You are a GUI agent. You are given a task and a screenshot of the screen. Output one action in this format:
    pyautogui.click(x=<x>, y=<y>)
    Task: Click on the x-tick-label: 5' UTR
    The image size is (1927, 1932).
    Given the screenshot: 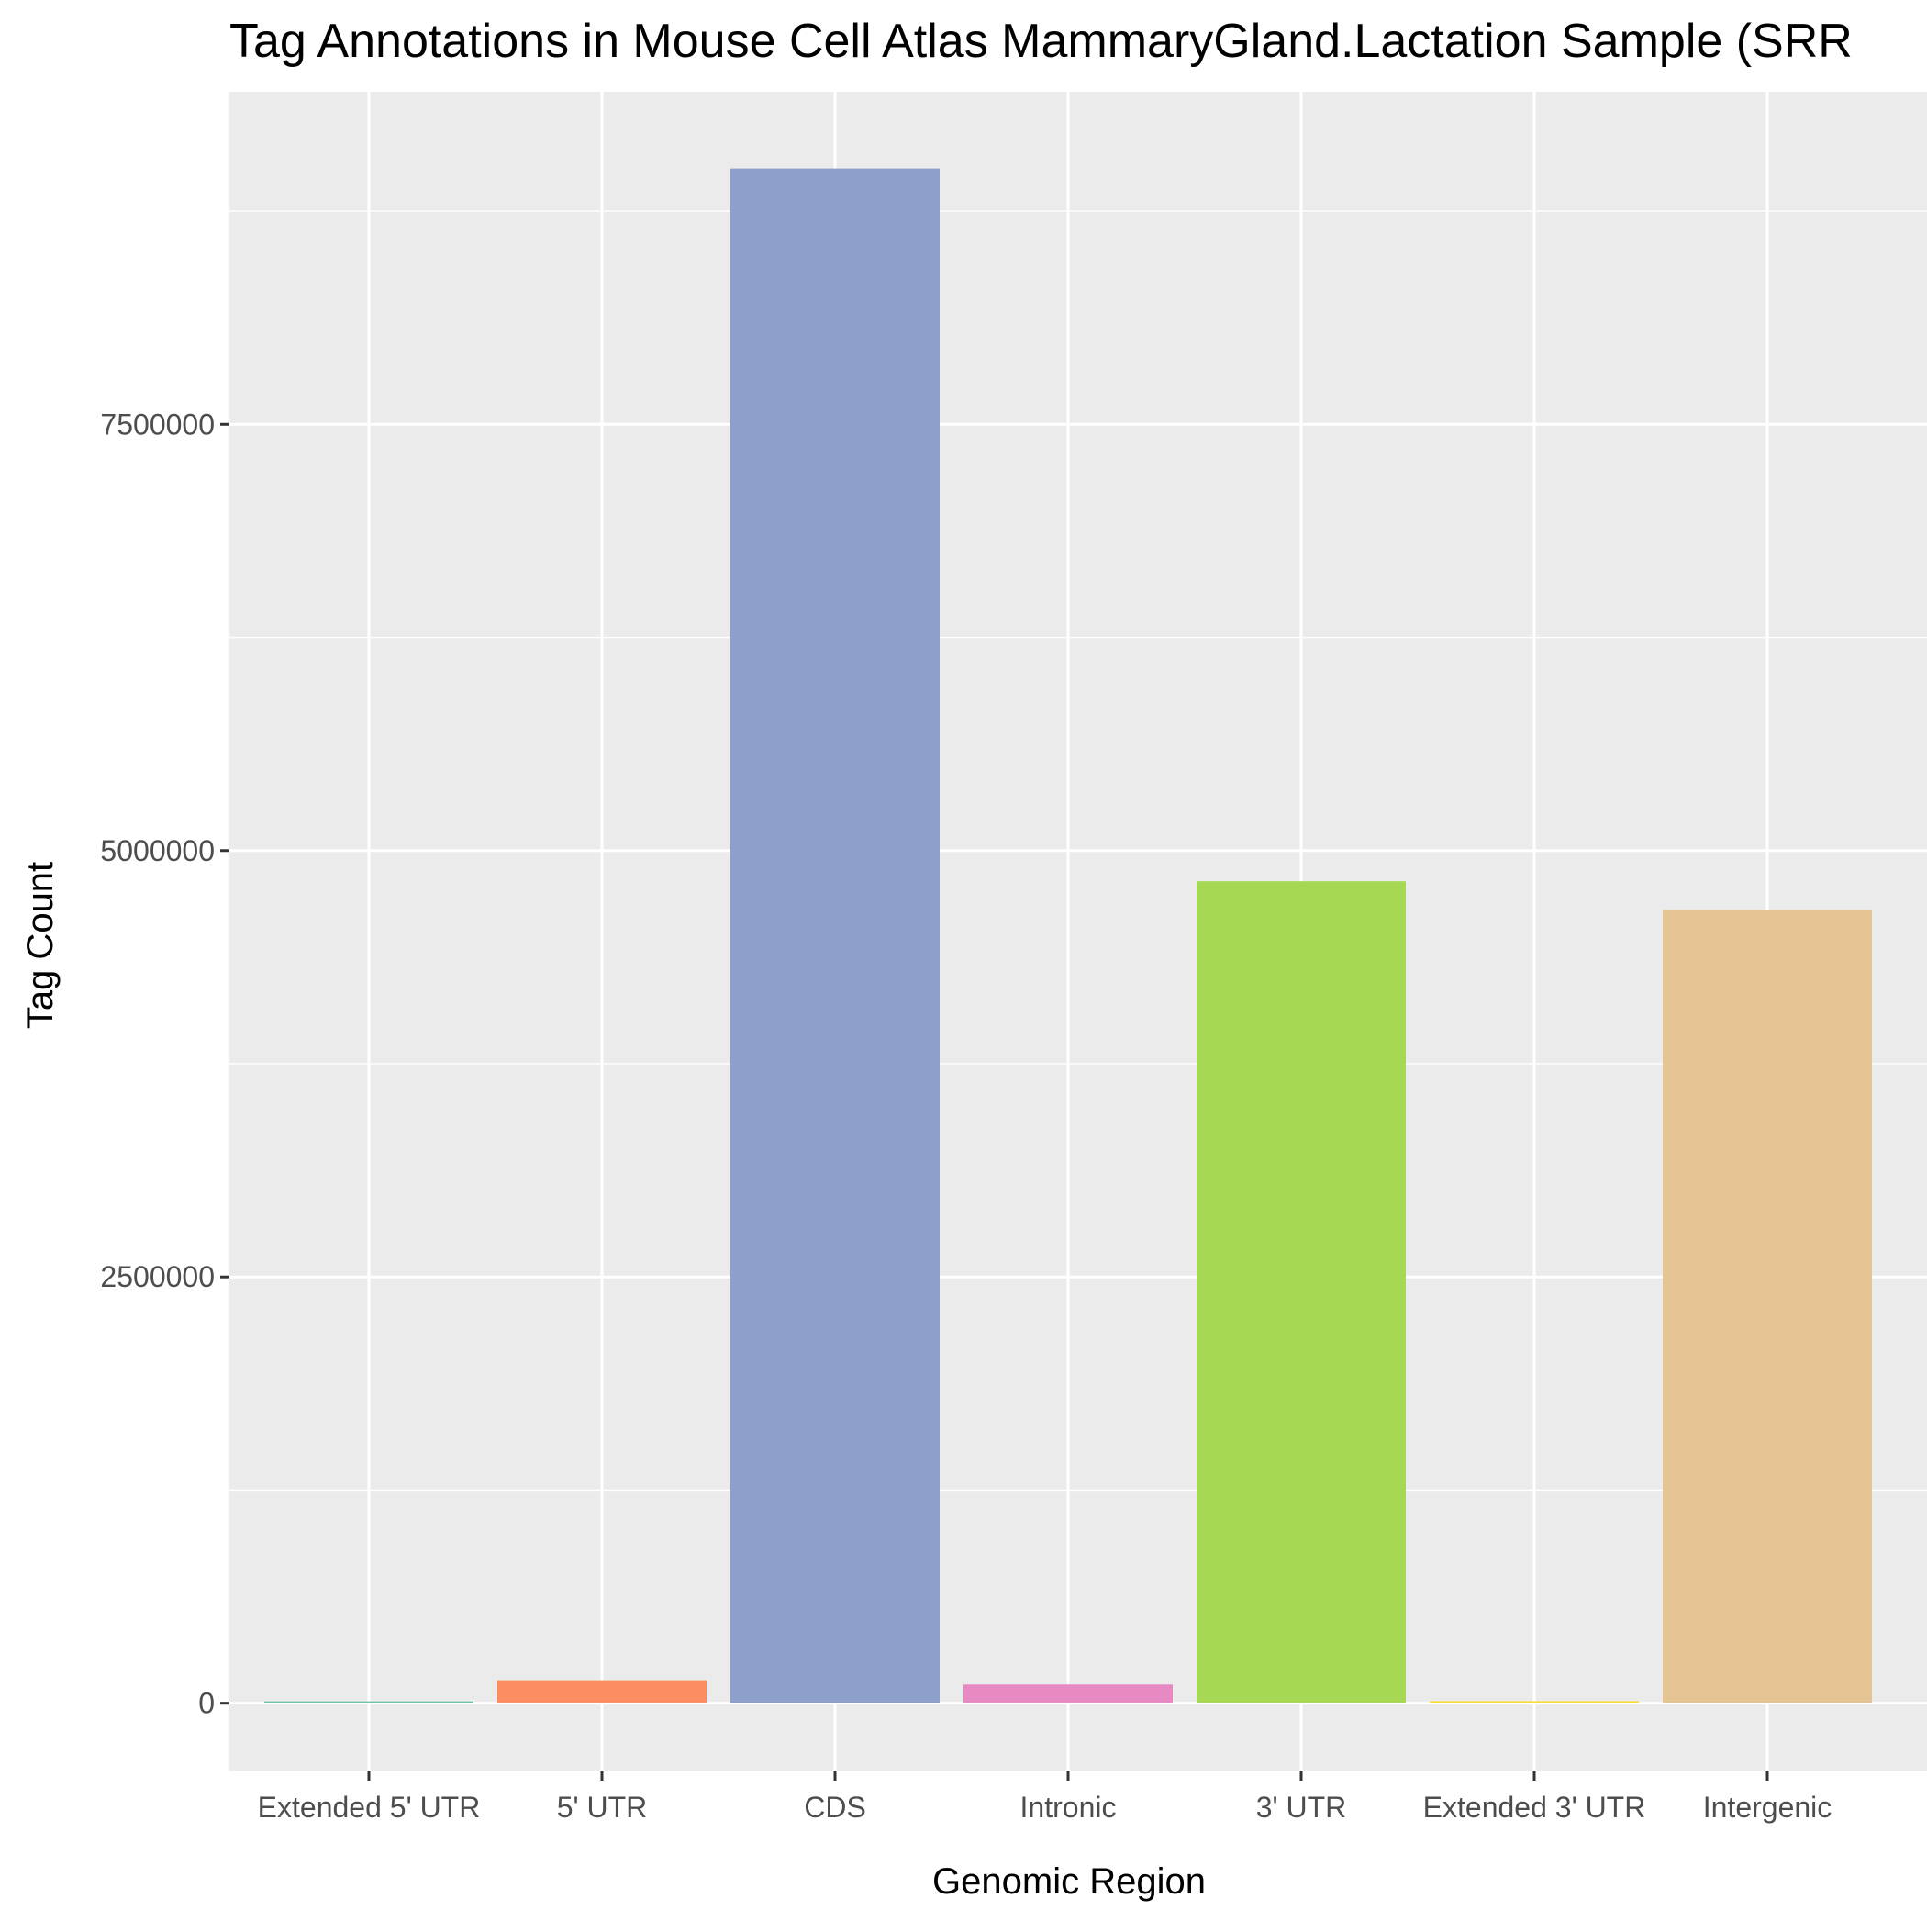 What is the action you would take?
    pyautogui.click(x=602, y=1807)
    